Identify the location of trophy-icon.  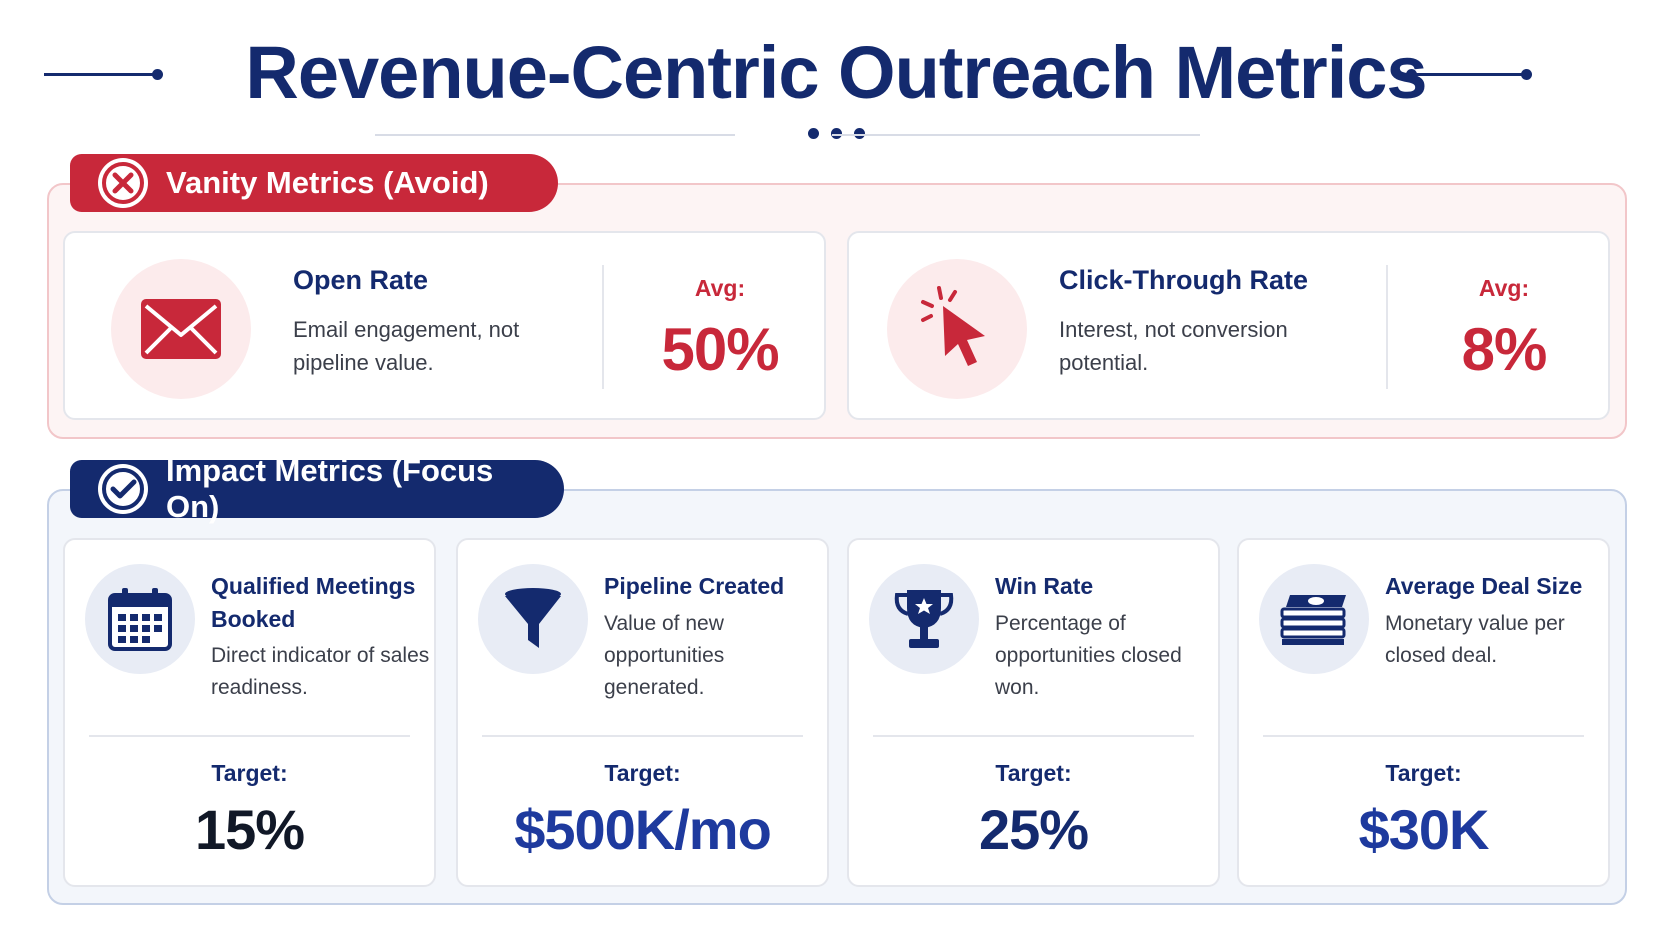
(924, 619).